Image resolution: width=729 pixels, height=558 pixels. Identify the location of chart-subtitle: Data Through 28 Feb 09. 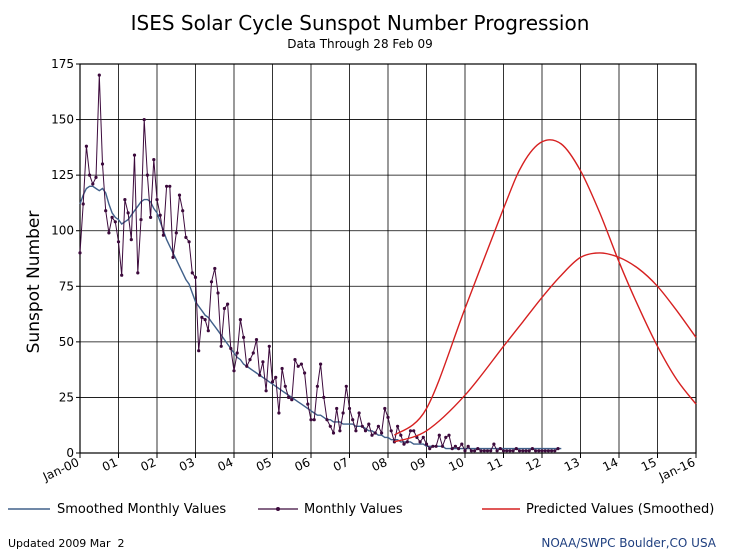
(359, 44).